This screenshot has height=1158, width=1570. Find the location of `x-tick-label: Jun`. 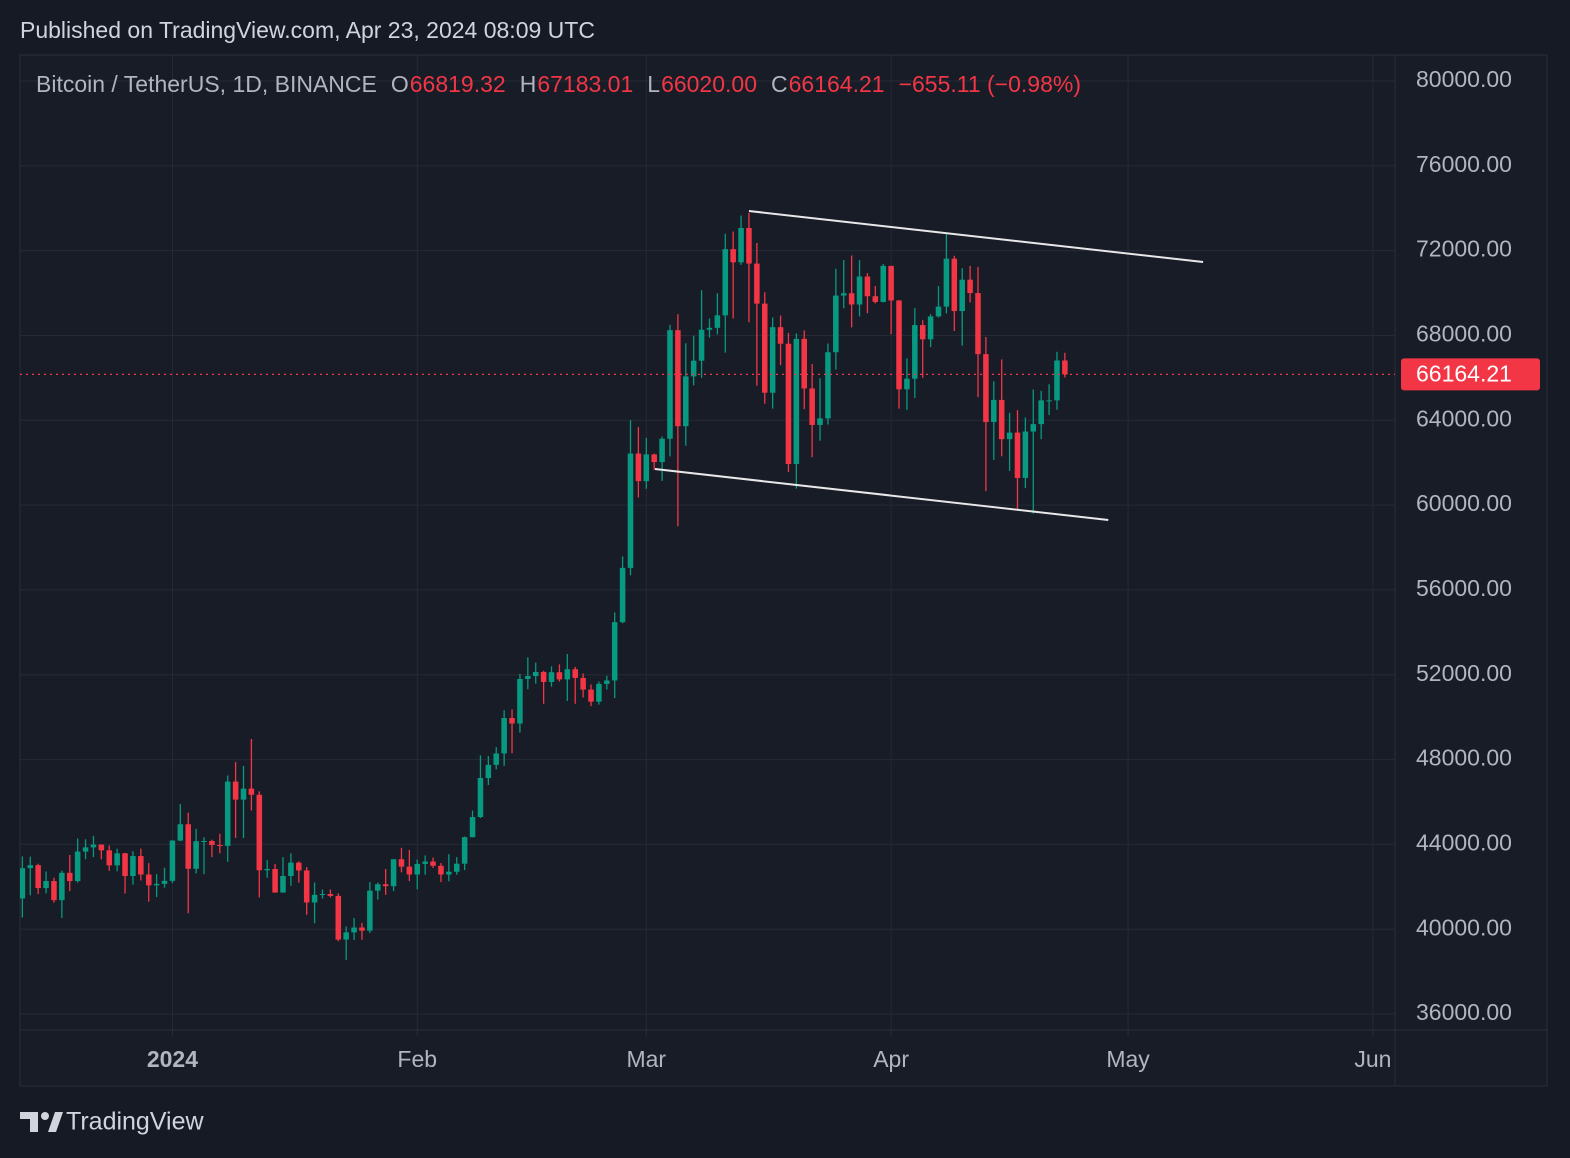

x-tick-label: Jun is located at coordinates (1372, 1059).